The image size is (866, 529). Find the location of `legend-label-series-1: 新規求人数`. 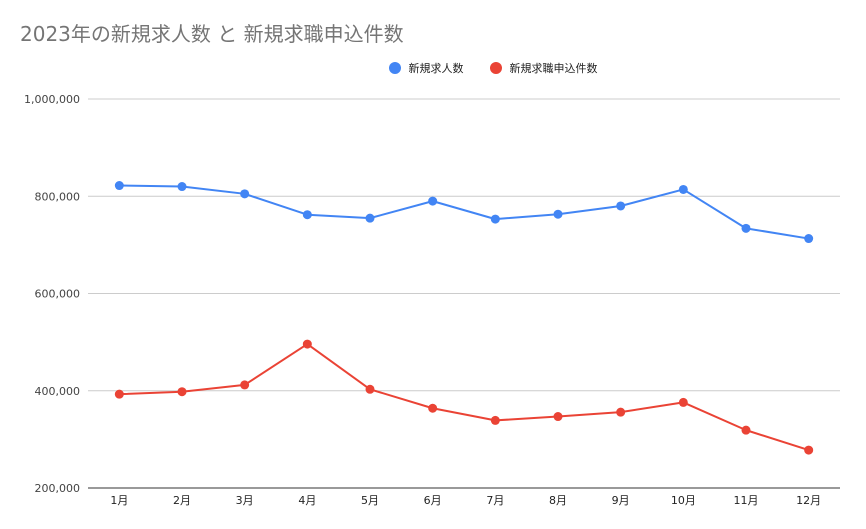

legend-label-series-1: 新規求人数 is located at coordinates (436, 68).